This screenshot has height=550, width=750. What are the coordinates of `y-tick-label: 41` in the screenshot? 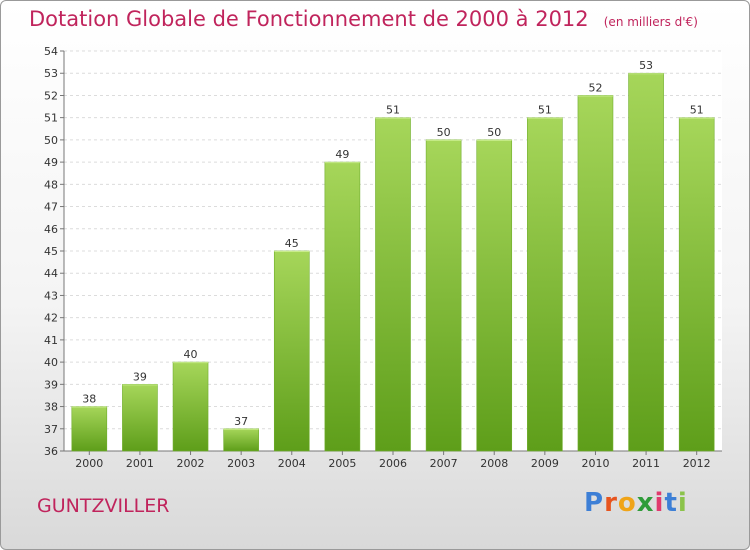 It's located at (51, 340).